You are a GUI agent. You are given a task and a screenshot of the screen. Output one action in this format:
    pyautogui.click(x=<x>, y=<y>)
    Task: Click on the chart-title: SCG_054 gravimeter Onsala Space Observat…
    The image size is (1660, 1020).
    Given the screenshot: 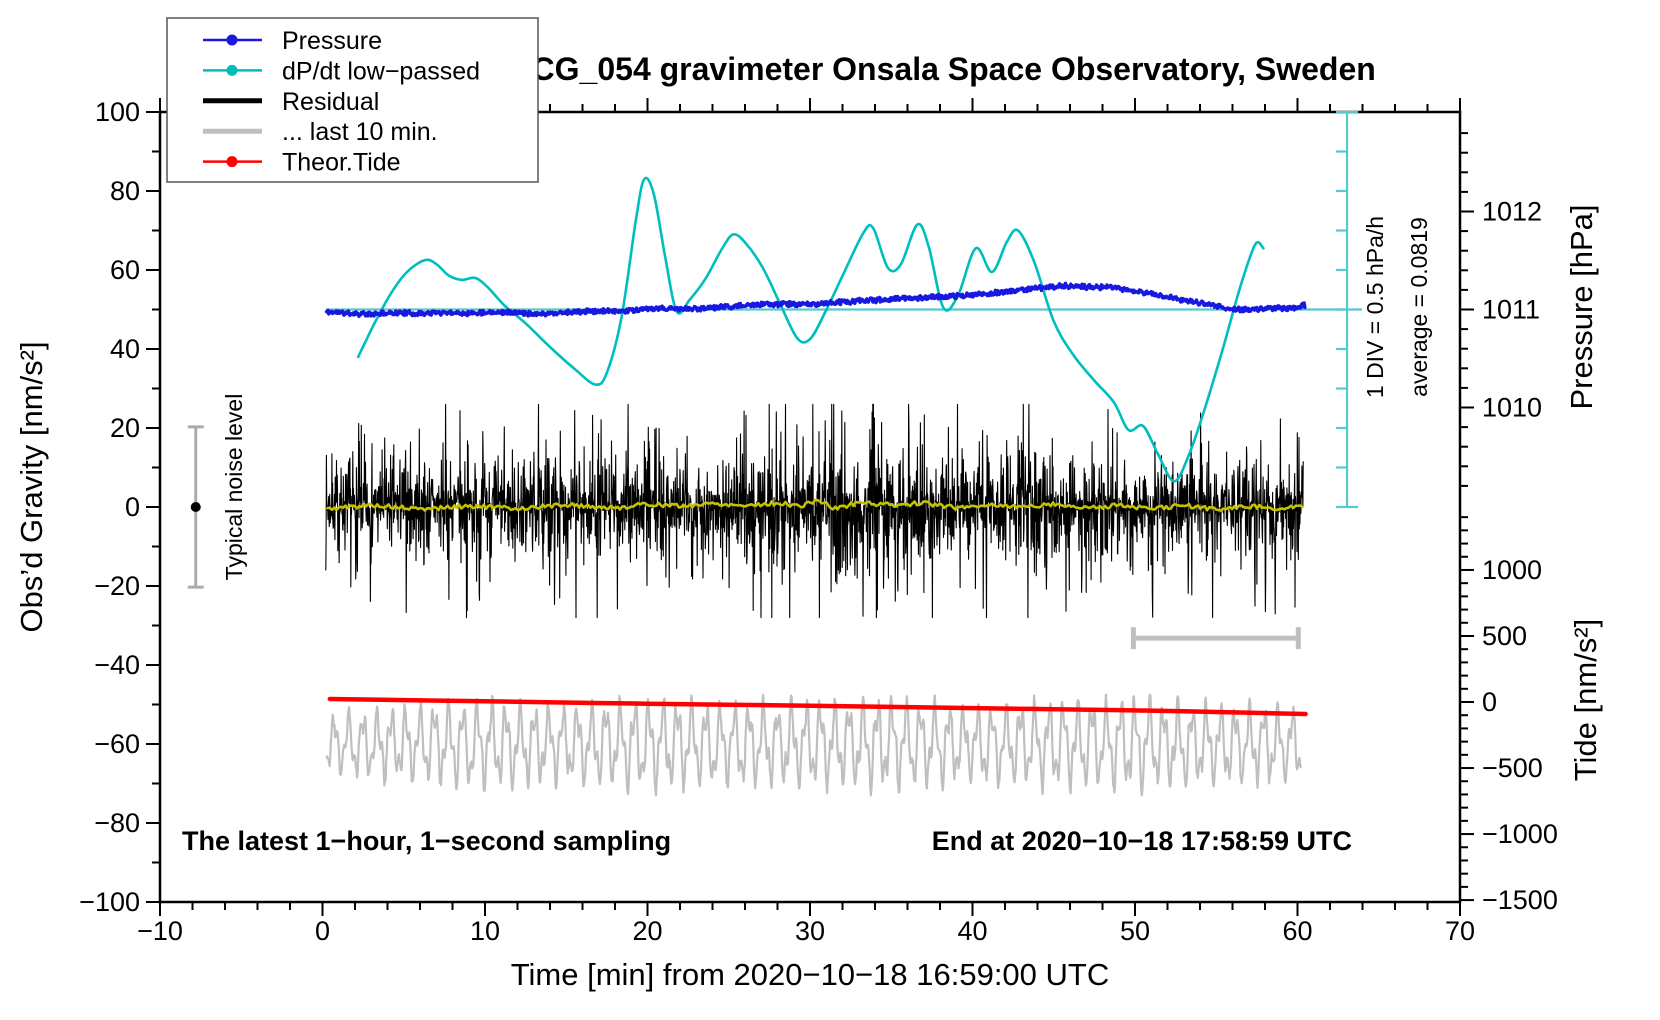 What is the action you would take?
    pyautogui.click(x=943, y=69)
    